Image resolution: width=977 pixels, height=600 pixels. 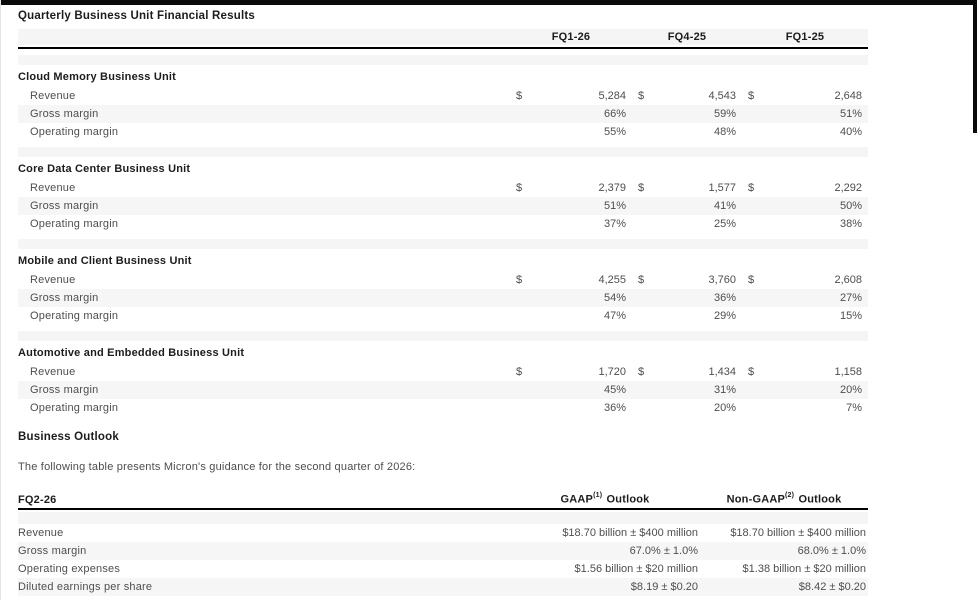 I want to click on top-border-bar, so click(x=488, y=2).